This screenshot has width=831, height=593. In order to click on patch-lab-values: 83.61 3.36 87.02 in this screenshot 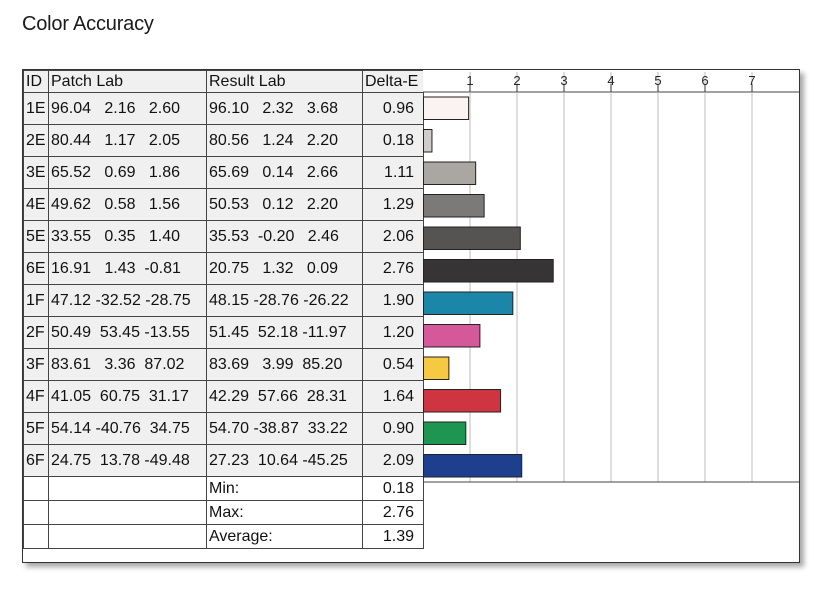, I will do `click(127, 364)`.